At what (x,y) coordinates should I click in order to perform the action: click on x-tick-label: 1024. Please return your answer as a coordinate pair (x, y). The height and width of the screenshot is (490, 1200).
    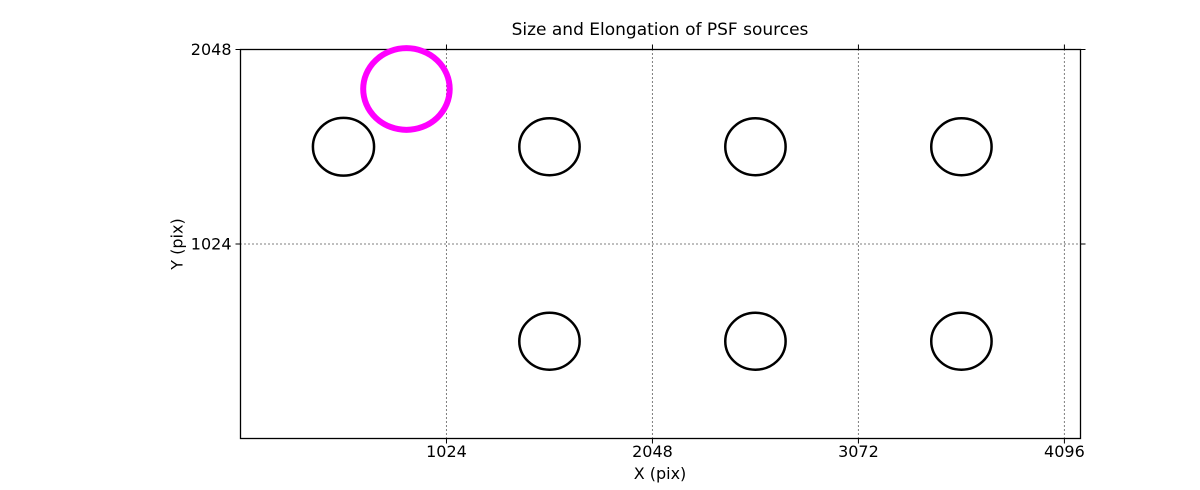
    Looking at the image, I should click on (446, 451).